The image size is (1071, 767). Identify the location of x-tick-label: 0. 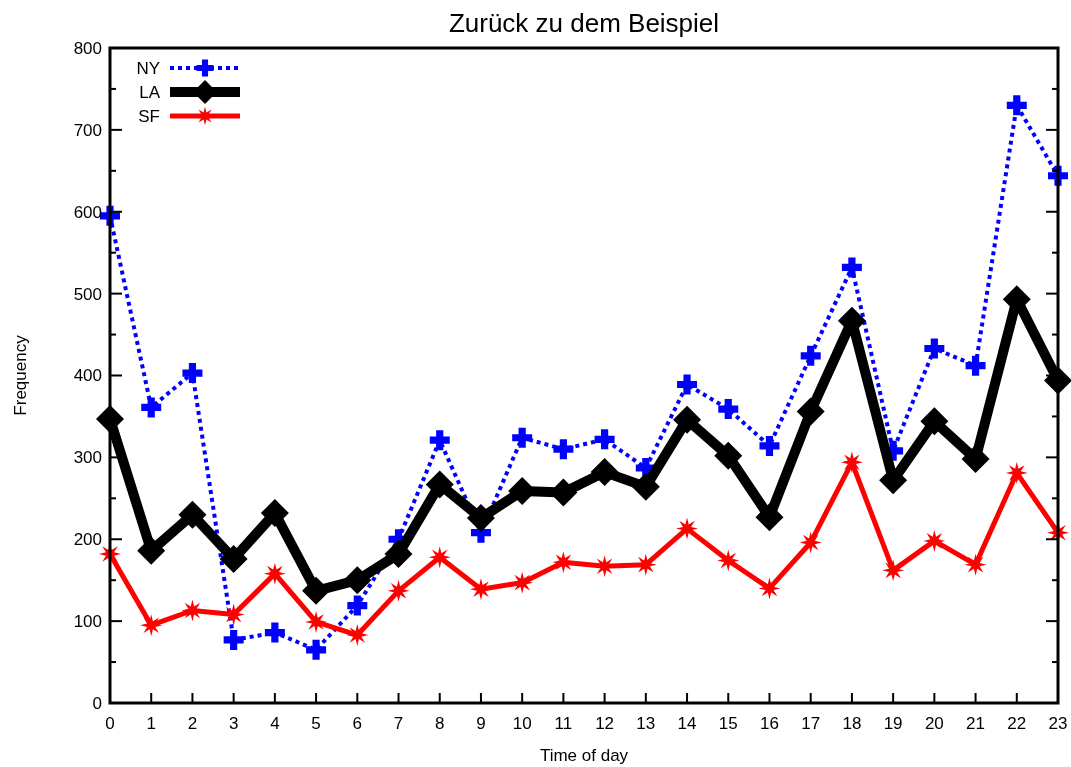
(110, 723).